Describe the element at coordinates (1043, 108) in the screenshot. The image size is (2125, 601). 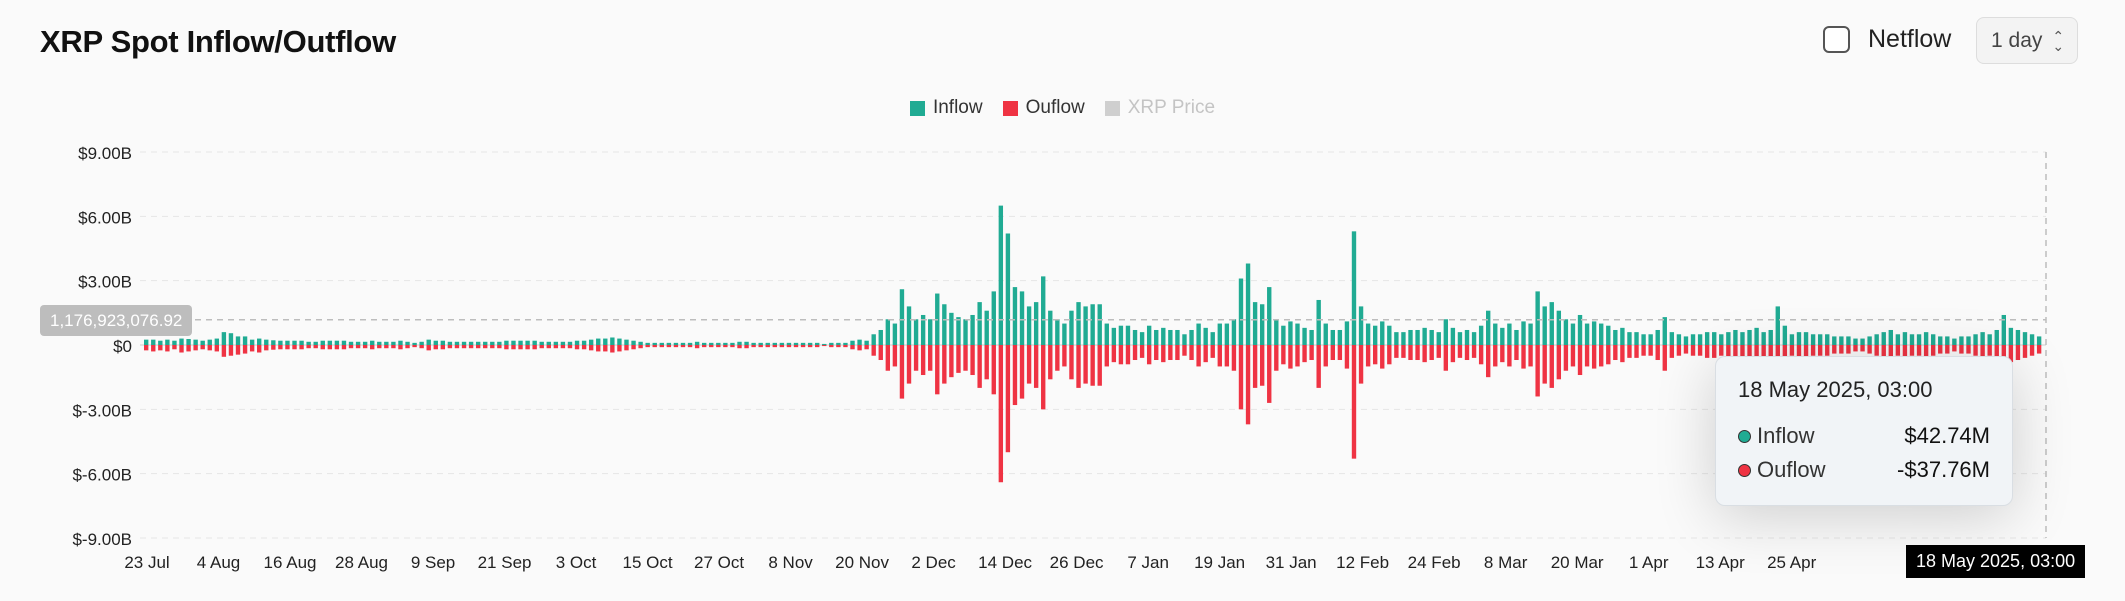
I see `legend-item-outflow: Ouflow` at that location.